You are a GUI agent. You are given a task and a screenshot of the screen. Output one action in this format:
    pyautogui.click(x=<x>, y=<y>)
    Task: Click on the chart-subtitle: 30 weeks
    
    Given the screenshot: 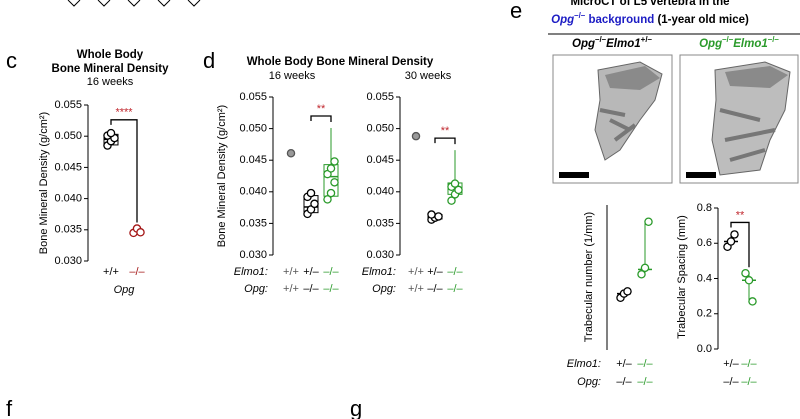 What is the action you would take?
    pyautogui.click(x=428, y=76)
    